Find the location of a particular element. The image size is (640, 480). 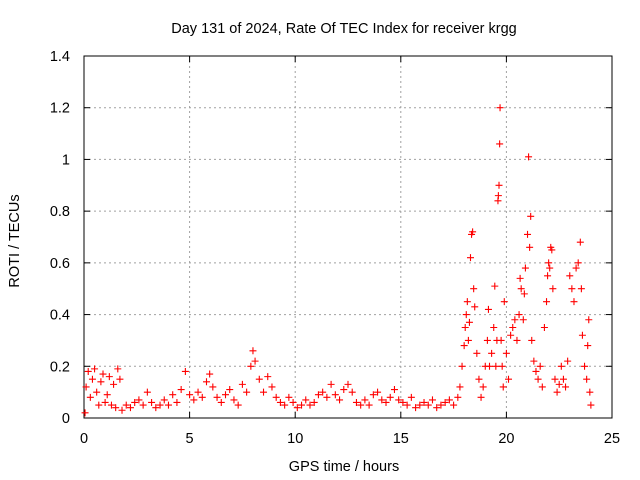

y-tick-label: 1.4 is located at coordinates (60, 57).